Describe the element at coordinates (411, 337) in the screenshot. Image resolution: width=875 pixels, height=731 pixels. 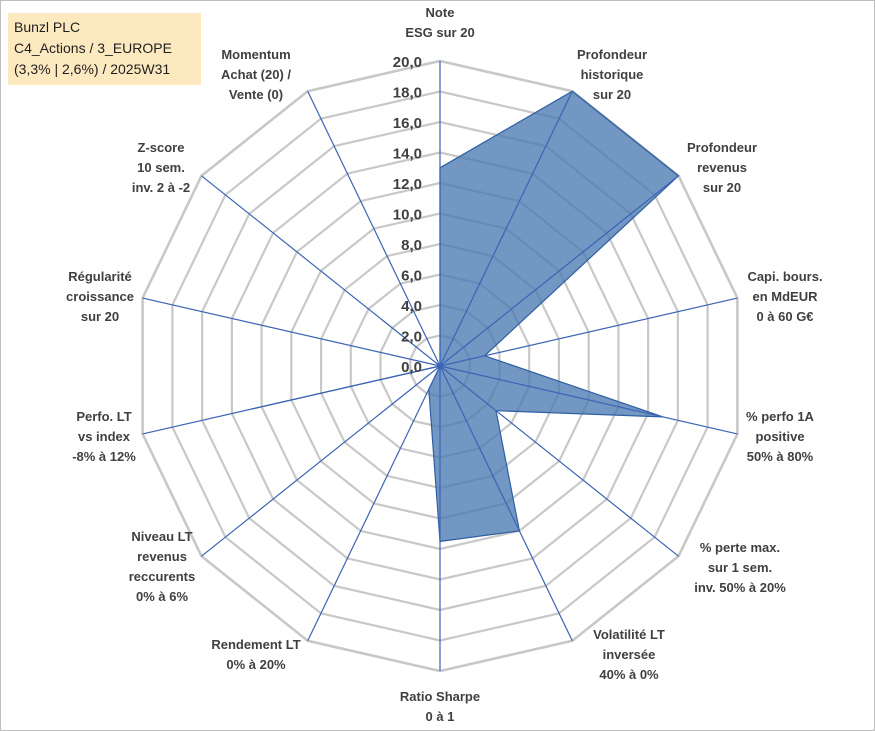
I see `tick-label: 2,0` at that location.